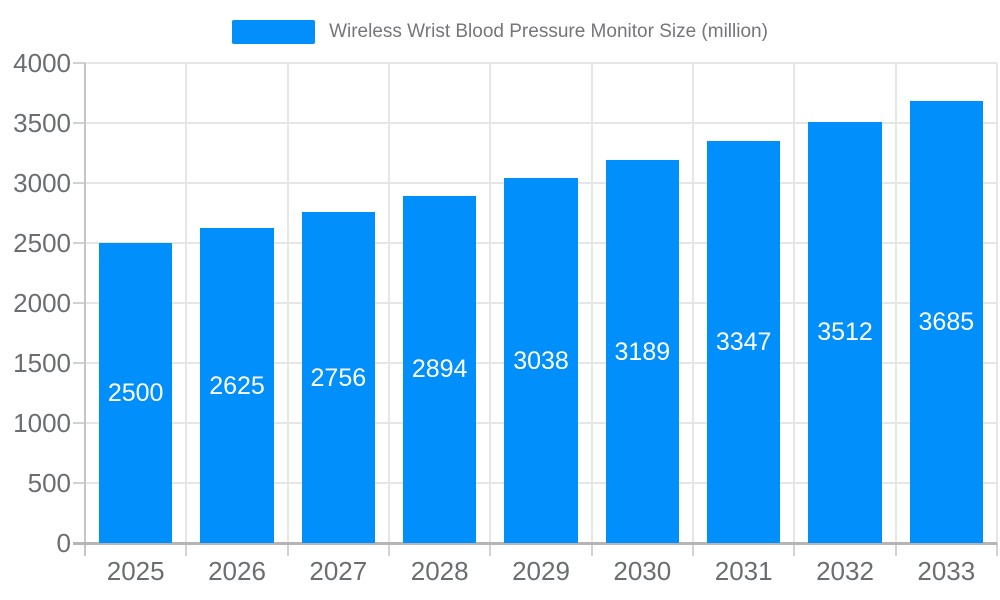 This screenshot has height=600, width=1000. I want to click on bar-value-label: 3347, so click(743, 342).